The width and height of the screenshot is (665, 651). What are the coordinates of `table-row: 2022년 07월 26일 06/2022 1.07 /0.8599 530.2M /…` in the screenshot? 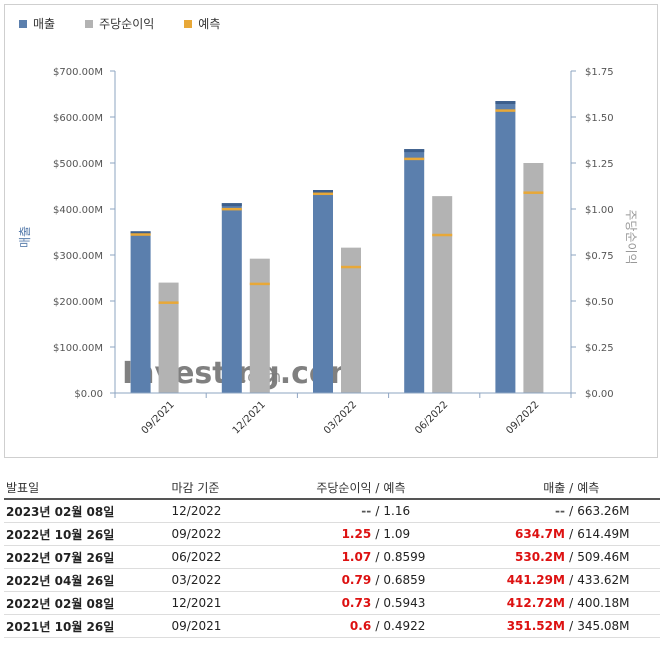 It's located at (332, 557).